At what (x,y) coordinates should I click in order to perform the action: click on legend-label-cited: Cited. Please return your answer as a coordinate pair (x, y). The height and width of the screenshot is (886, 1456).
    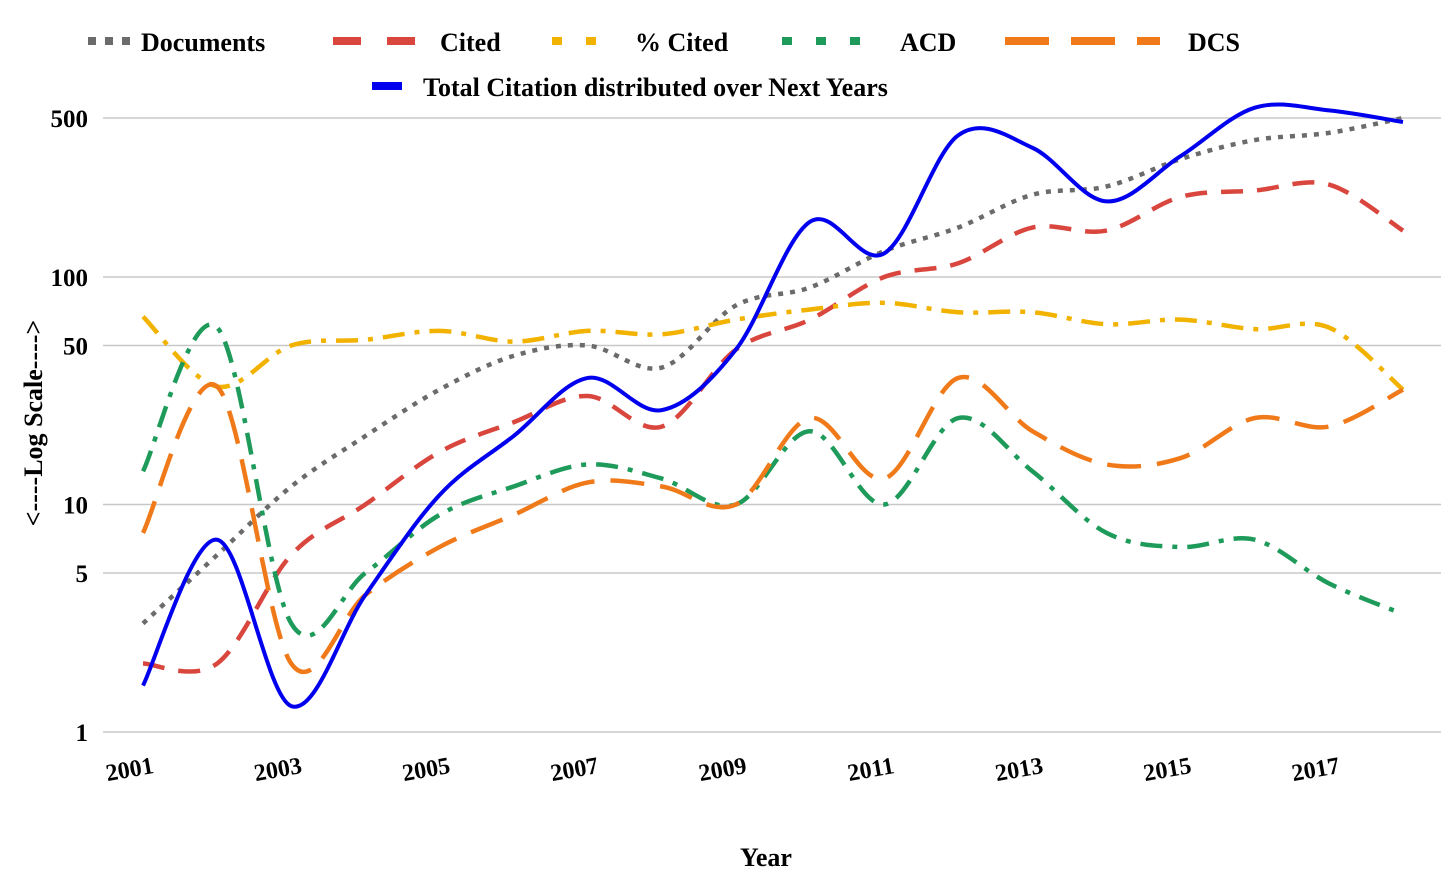
    Looking at the image, I should click on (470, 42).